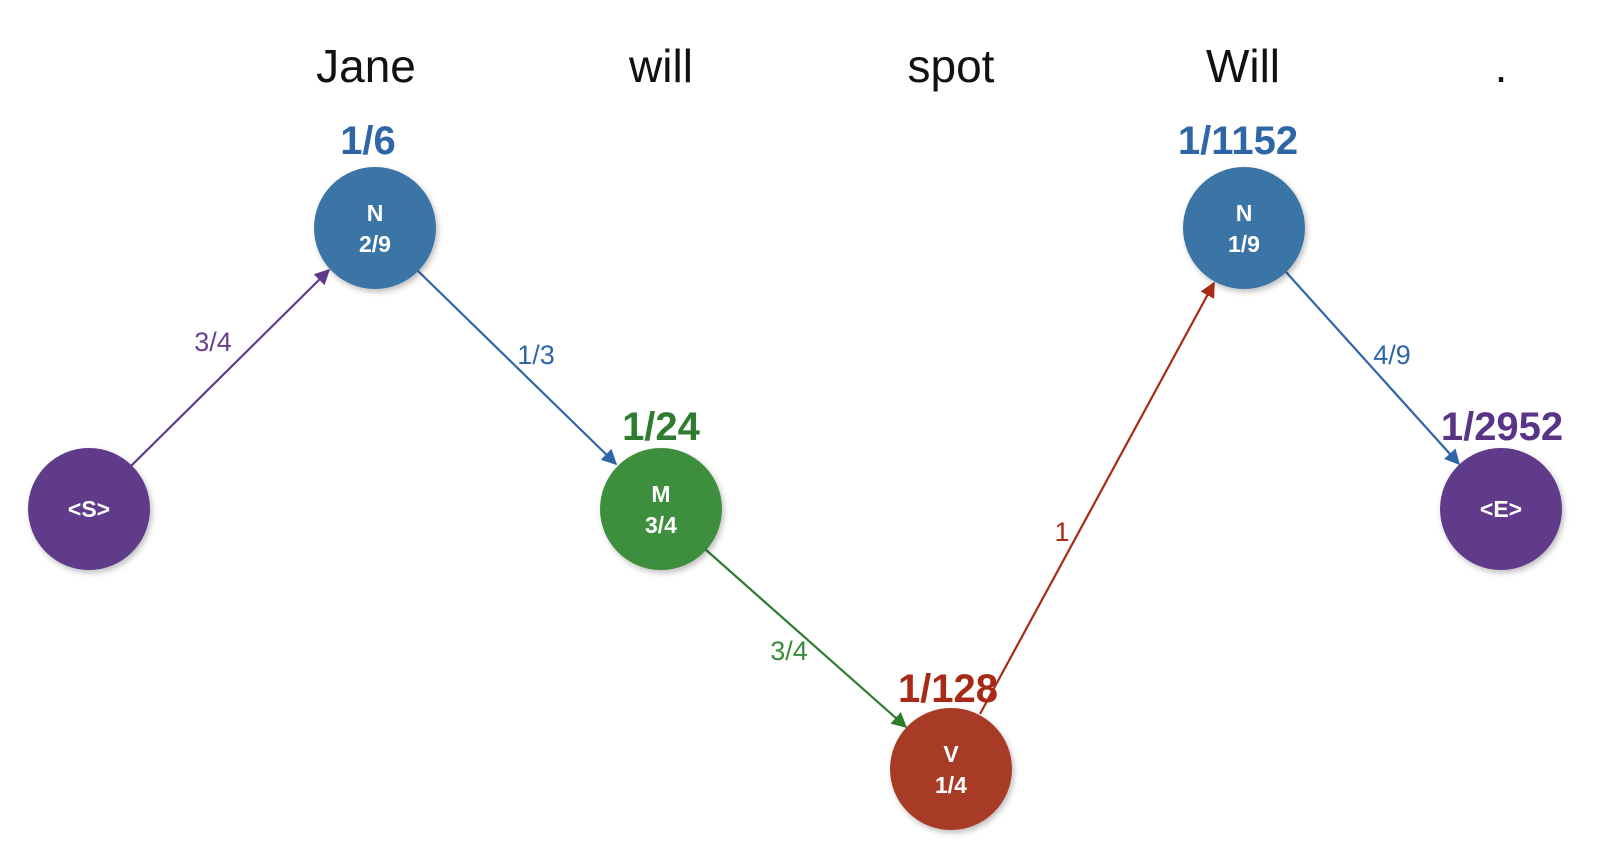  Describe the element at coordinates (375, 244) in the screenshot. I see `node-n1-emission: 2/9` at that location.